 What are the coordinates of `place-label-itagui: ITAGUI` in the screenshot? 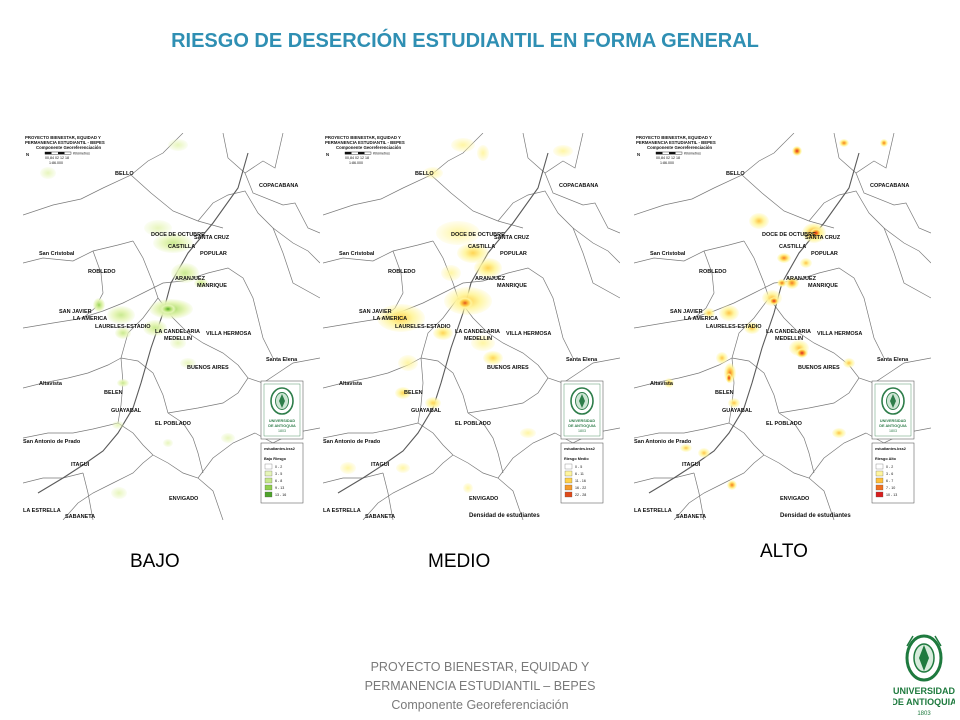 It's located at (691, 465).